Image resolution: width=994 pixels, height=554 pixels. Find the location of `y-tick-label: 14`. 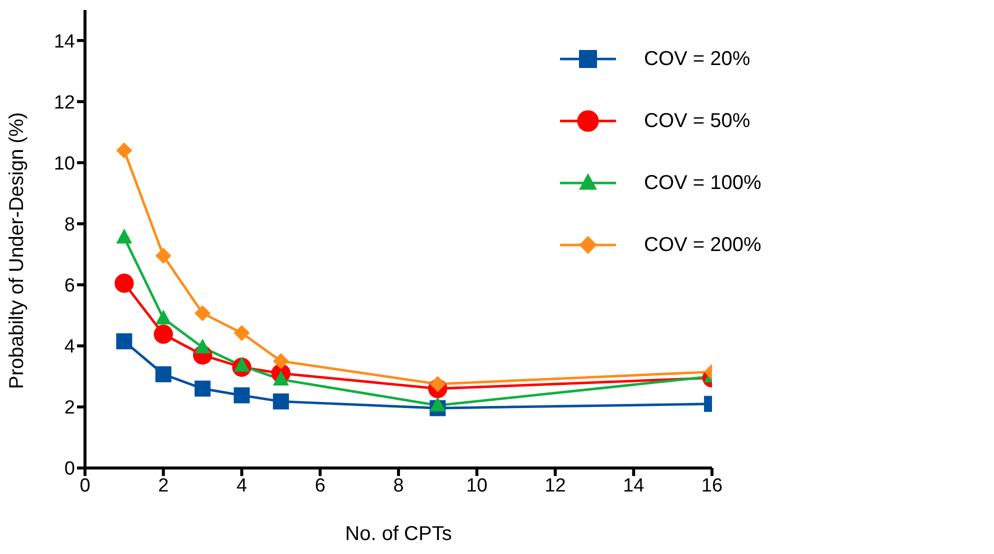

y-tick-label: 14 is located at coordinates (65, 41).